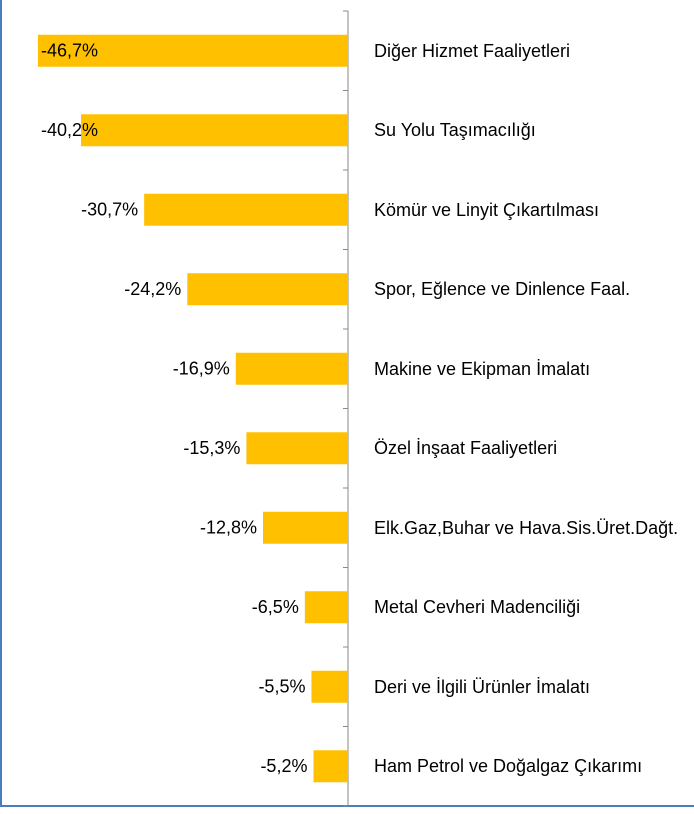  Describe the element at coordinates (482, 686) in the screenshot. I see `category-label: Deri ve İlgili Ürünler İmalatı` at that location.